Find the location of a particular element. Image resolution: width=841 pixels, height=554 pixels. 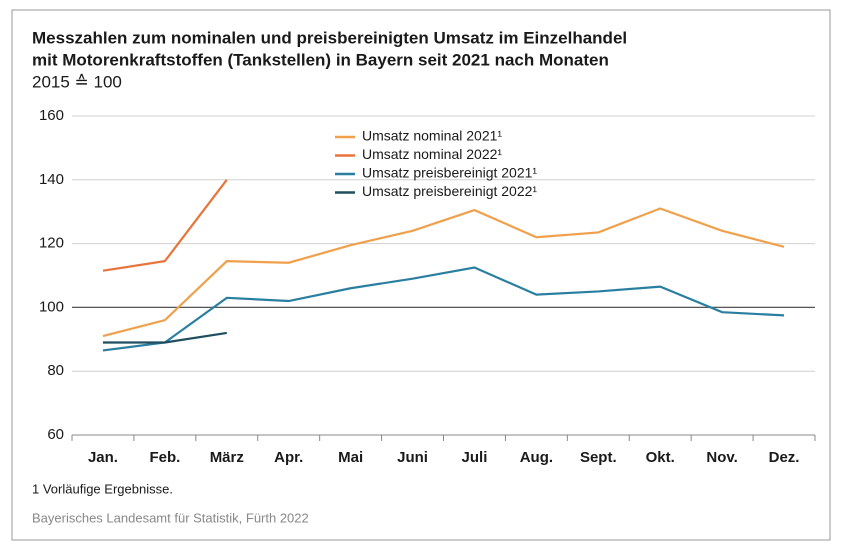

y-tick-label: 160 is located at coordinates (51, 115).